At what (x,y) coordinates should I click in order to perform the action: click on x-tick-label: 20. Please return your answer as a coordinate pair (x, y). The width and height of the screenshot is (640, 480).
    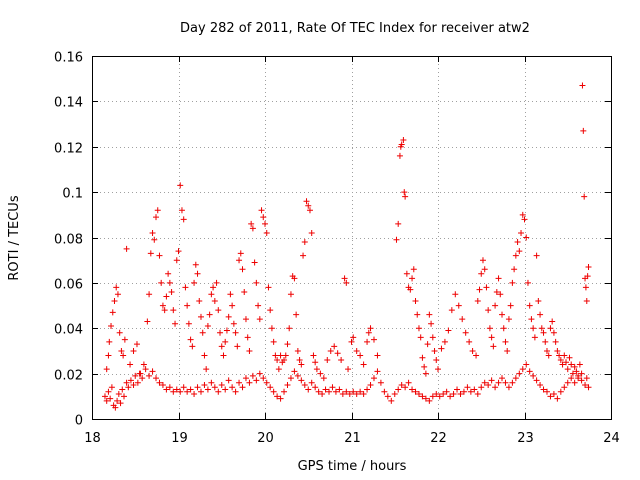
    Looking at the image, I should click on (265, 438).